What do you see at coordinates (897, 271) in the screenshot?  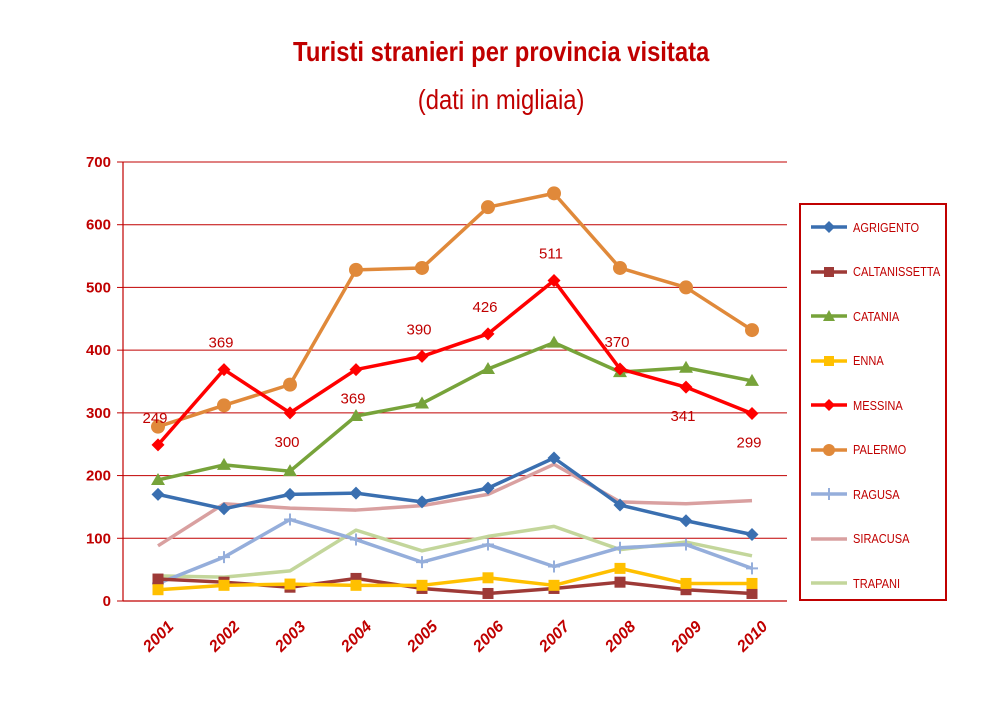 I see `legend-label: CALTANISSETTA` at bounding box center [897, 271].